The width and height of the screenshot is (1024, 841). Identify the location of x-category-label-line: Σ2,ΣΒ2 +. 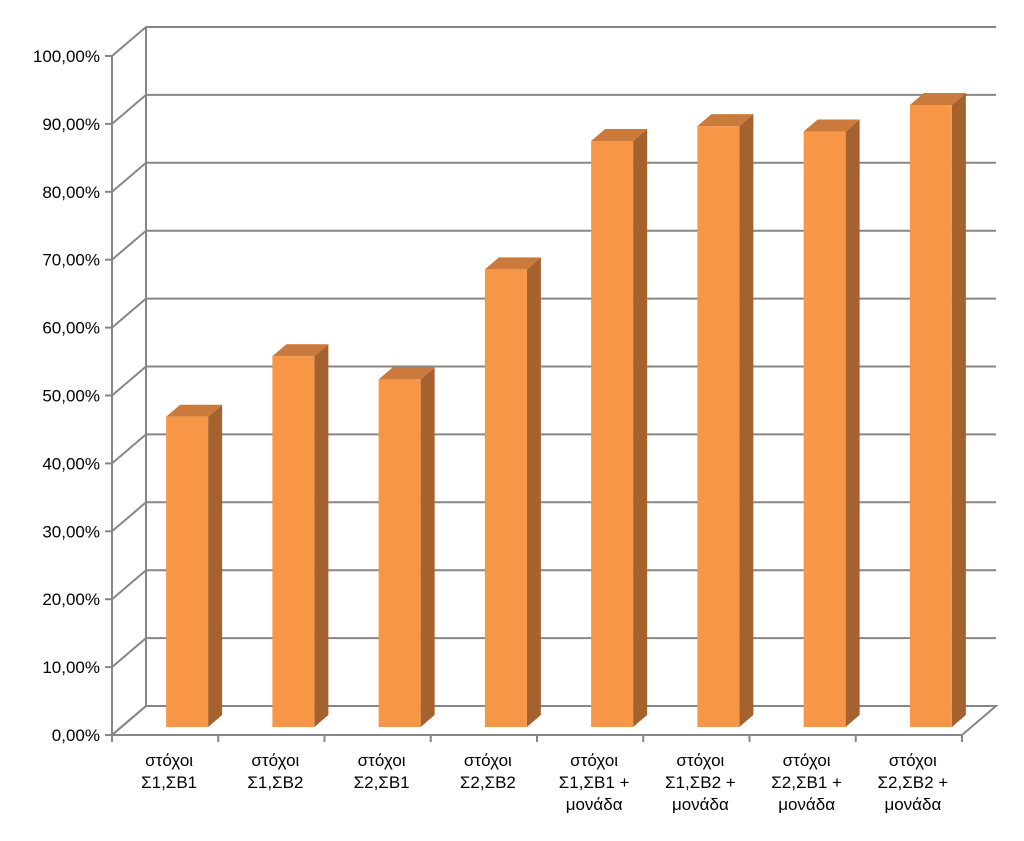
(913, 782).